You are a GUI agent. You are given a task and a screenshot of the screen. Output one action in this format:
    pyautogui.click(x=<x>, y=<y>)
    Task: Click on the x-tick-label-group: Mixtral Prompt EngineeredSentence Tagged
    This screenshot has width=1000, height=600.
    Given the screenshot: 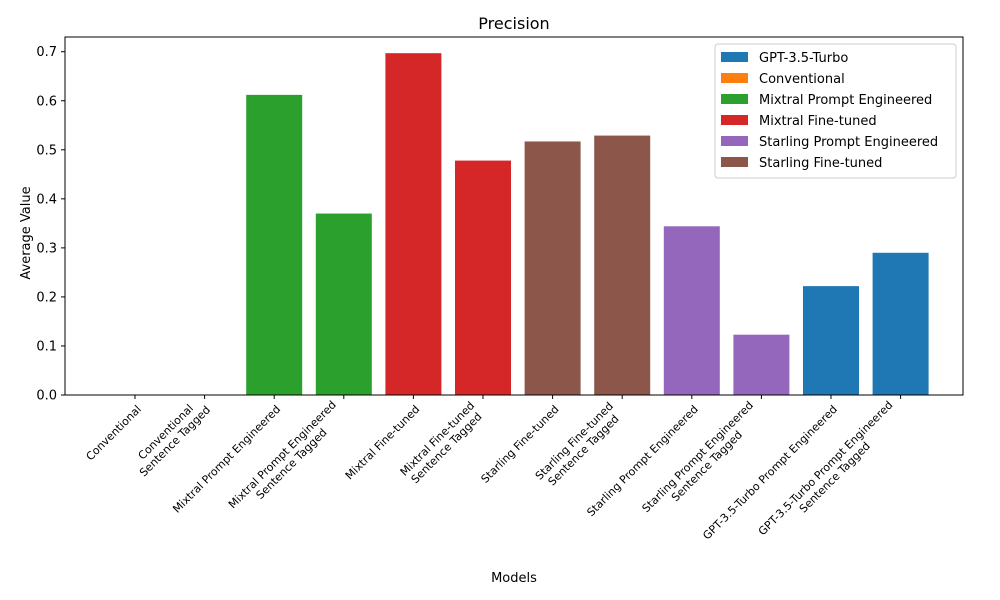 What is the action you would take?
    pyautogui.click(x=287, y=459)
    